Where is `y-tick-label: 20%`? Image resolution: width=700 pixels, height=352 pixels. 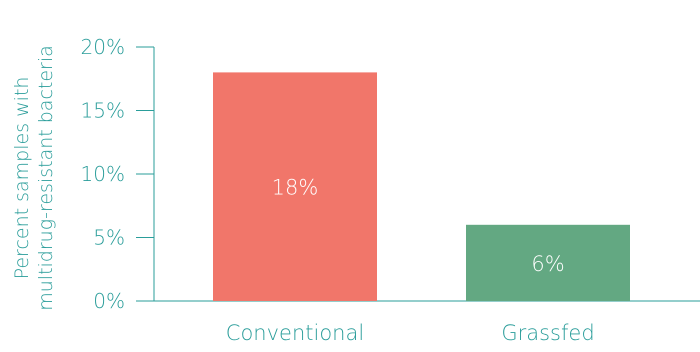
y-tick-label: 20% is located at coordinates (103, 47).